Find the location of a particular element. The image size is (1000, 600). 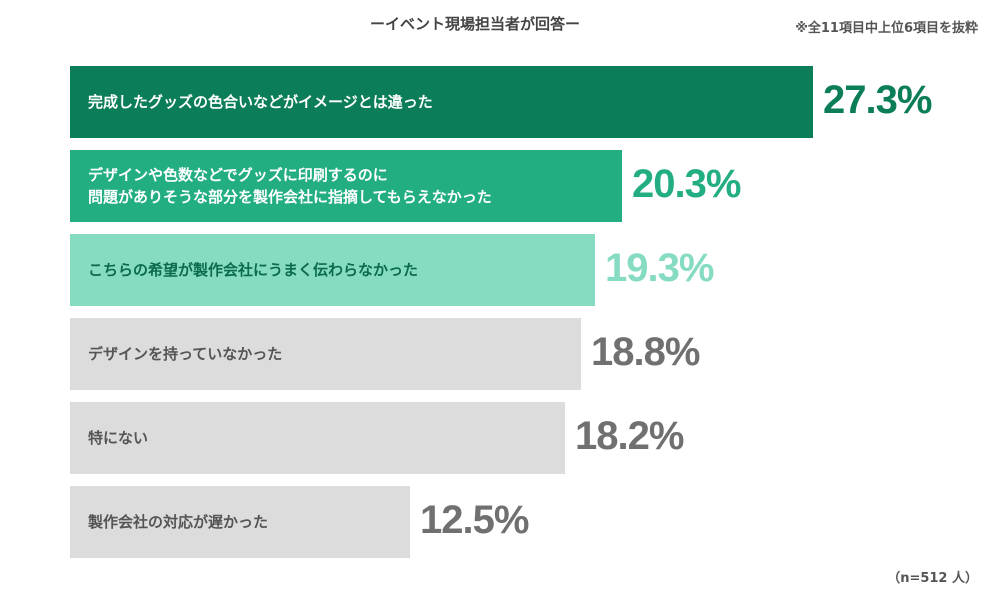

bar-label-4: デザインを持っていなかった is located at coordinates (185, 353).